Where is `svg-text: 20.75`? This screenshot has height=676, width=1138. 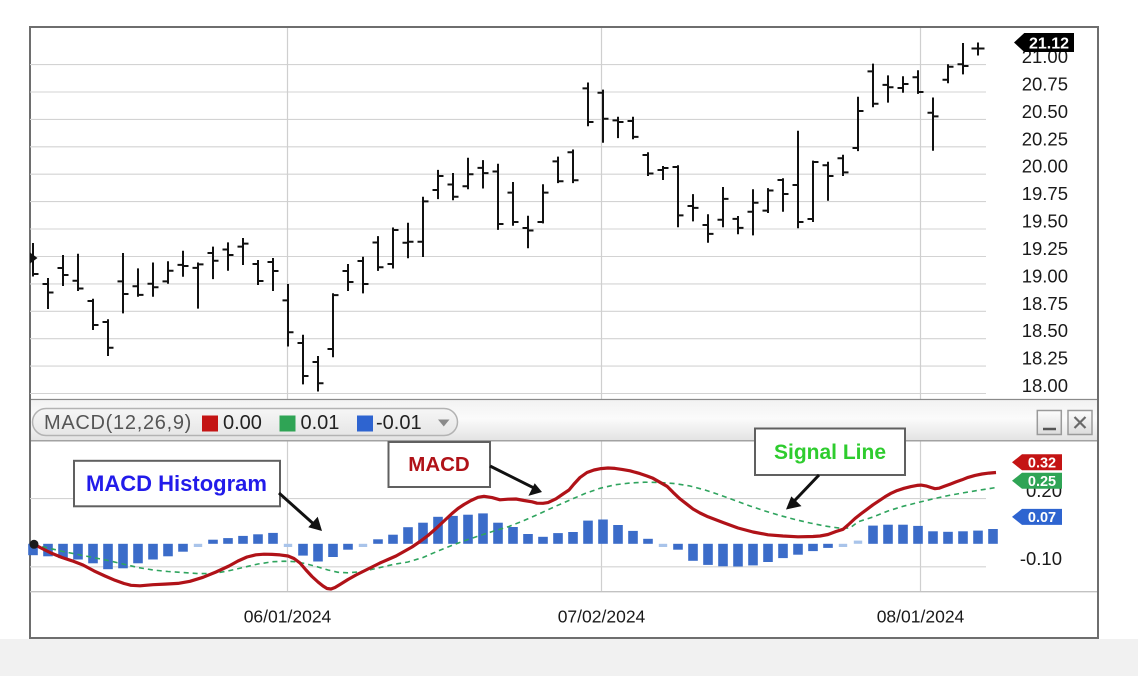
svg-text: 20.75 is located at coordinates (1045, 84).